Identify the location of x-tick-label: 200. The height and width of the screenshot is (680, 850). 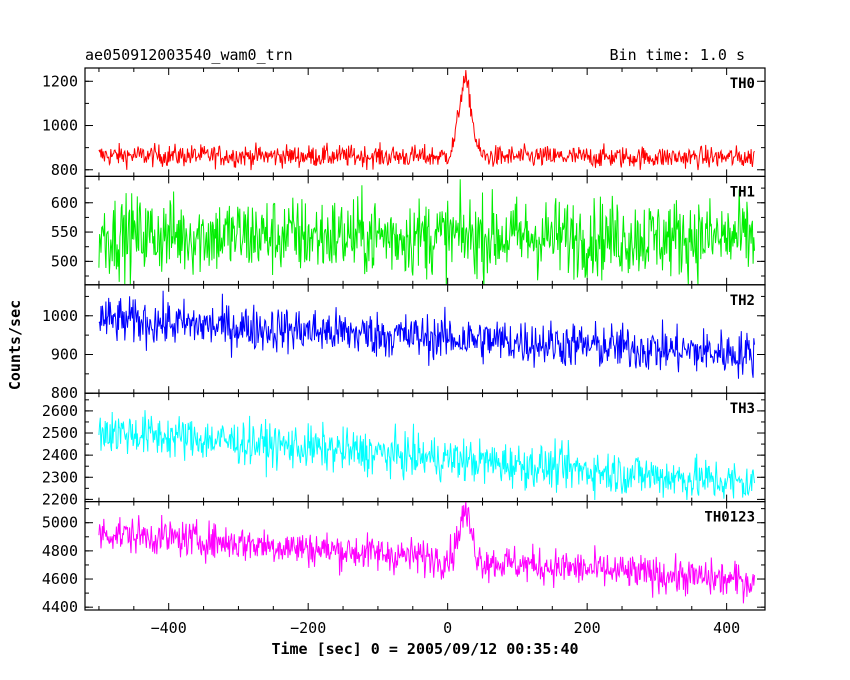
(587, 628).